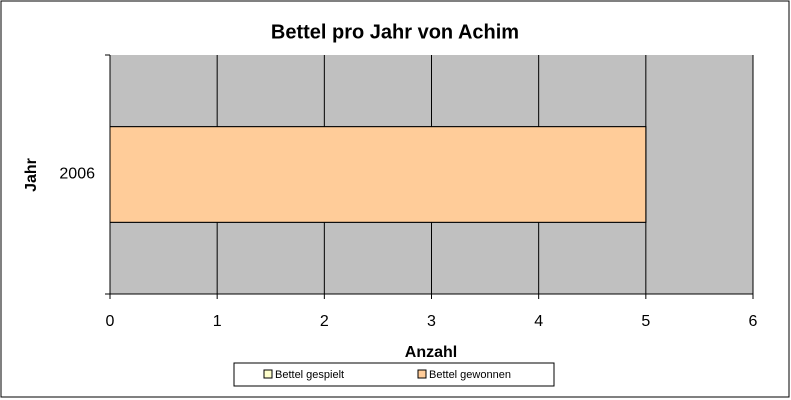 This screenshot has width=791, height=400. I want to click on legend-label: Bettel gespielt, so click(309, 375).